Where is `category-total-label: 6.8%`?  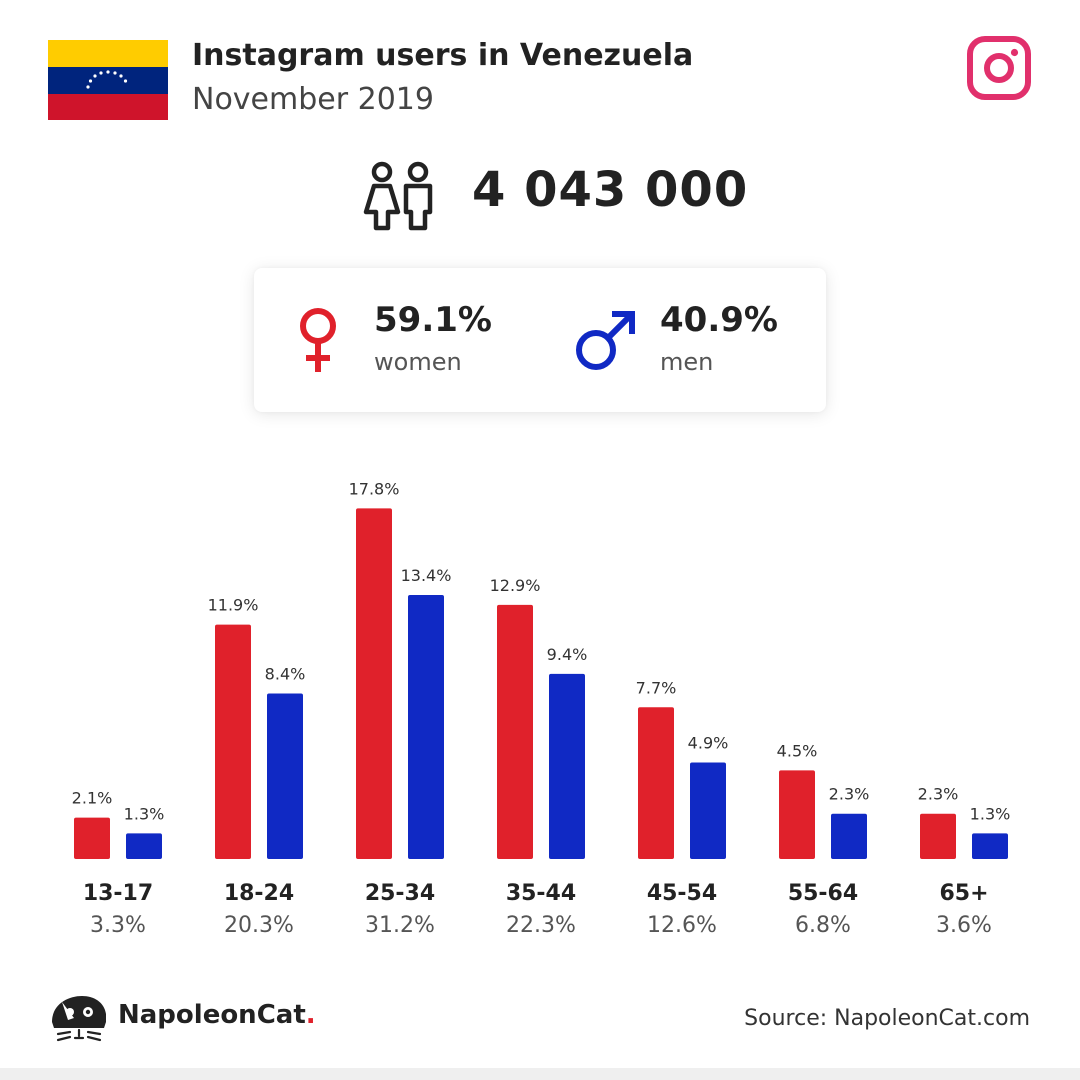
category-total-label: 6.8% is located at coordinates (823, 925).